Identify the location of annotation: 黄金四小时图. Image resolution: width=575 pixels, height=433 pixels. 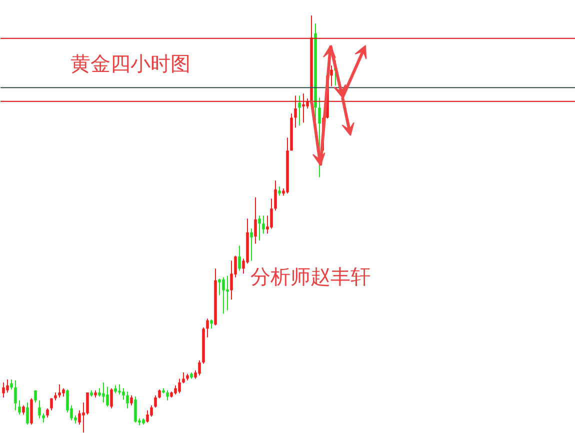
(130, 64).